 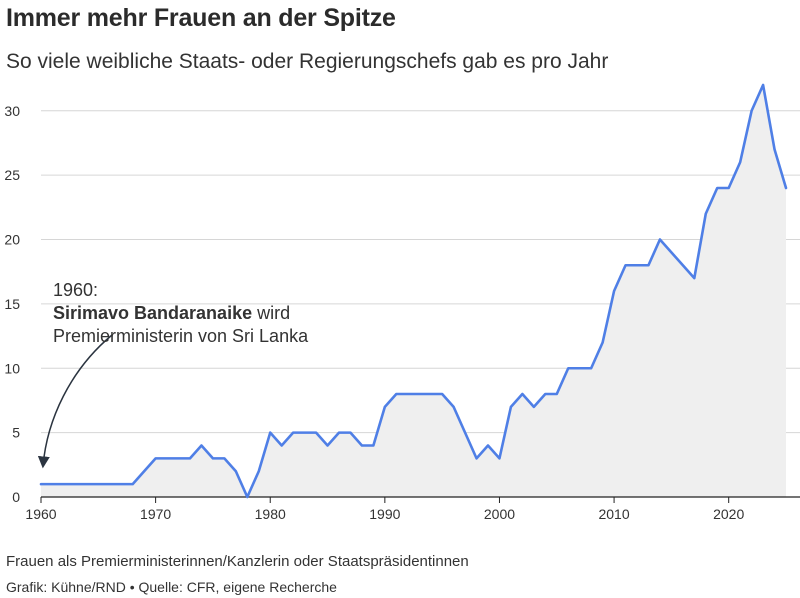 What do you see at coordinates (213, 458) in the screenshot?
I see `data-point-1975` at bounding box center [213, 458].